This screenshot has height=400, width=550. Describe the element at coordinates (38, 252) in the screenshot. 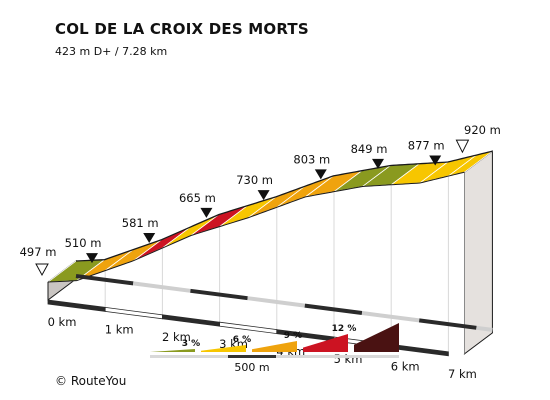

I see `start-elevation-label: 497 m` at that location.